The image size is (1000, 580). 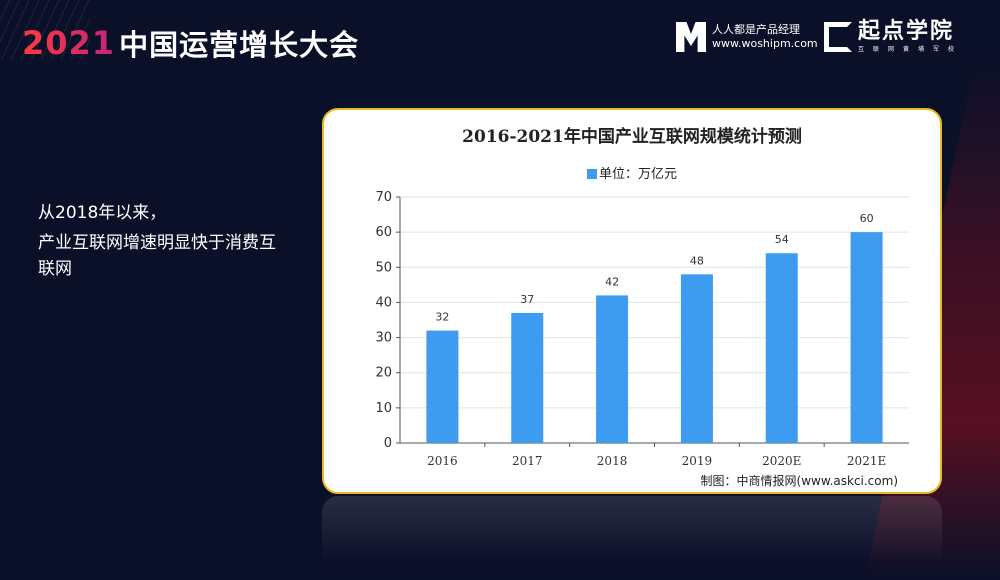 I want to click on y-tick-label: 70, so click(x=383, y=197).